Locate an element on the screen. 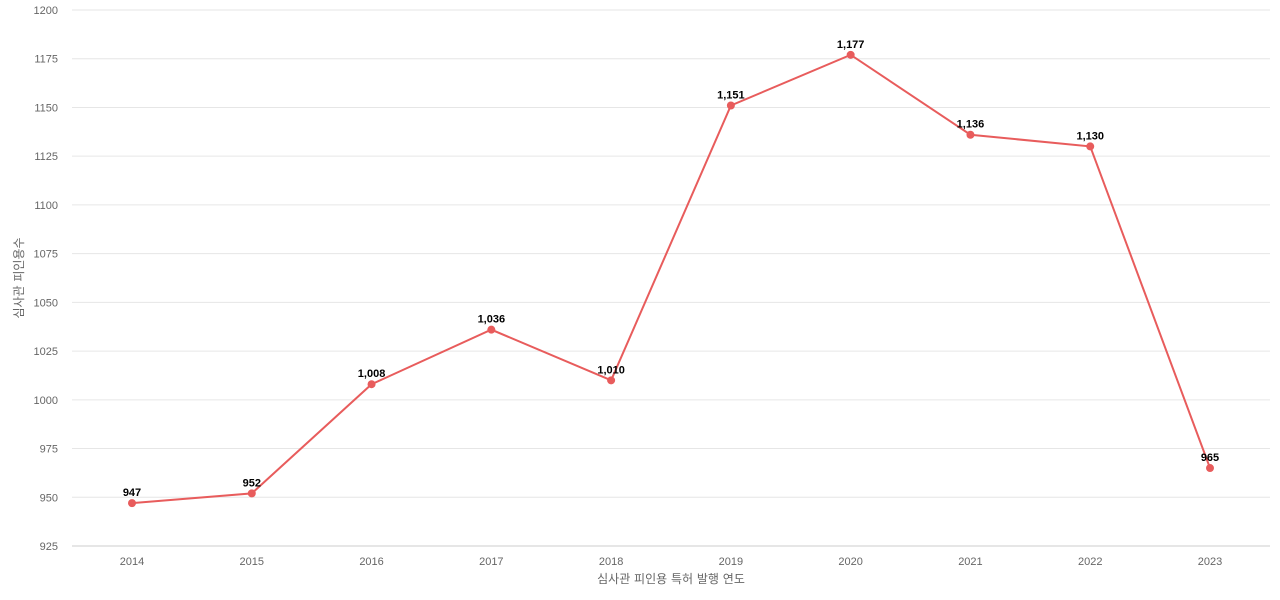 The width and height of the screenshot is (1280, 600). x-tick-label: 2016 is located at coordinates (371, 562).